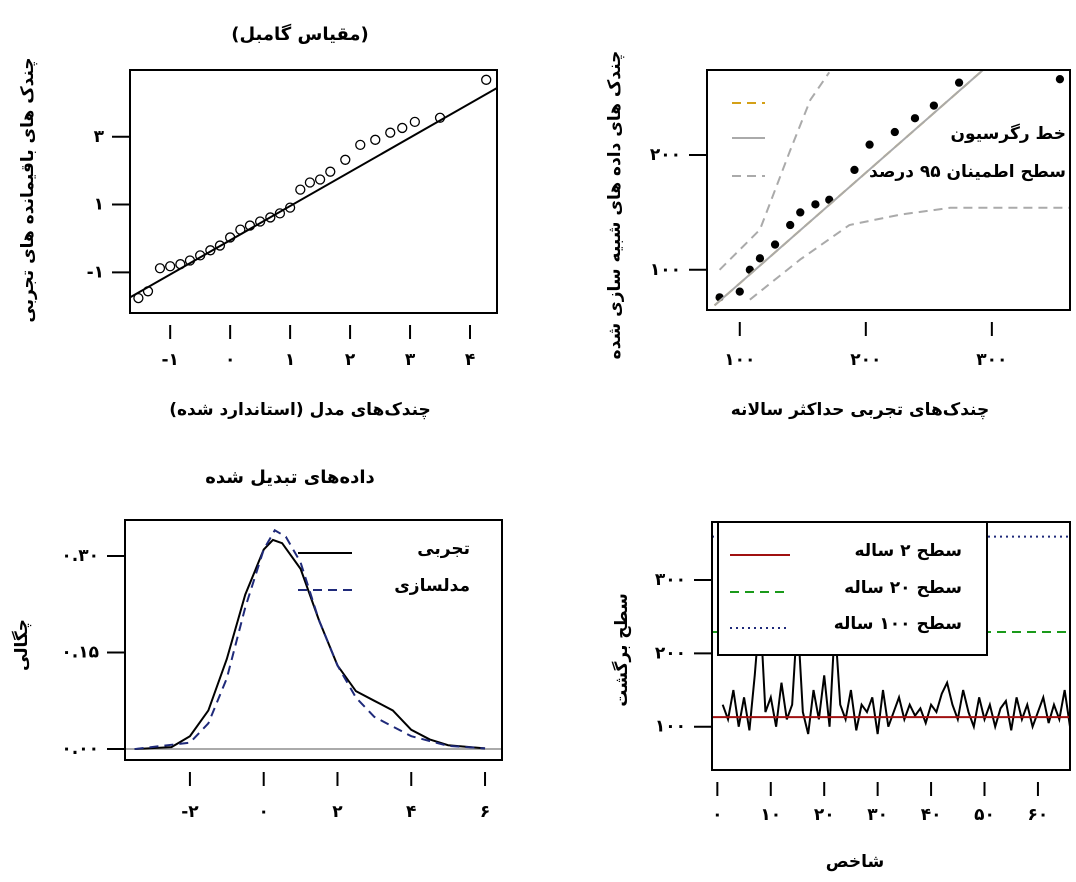  What do you see at coordinates (898, 624) in the screenshot?
I see `legend-label: سطح ۱۰۰ ساله` at bounding box center [898, 624].